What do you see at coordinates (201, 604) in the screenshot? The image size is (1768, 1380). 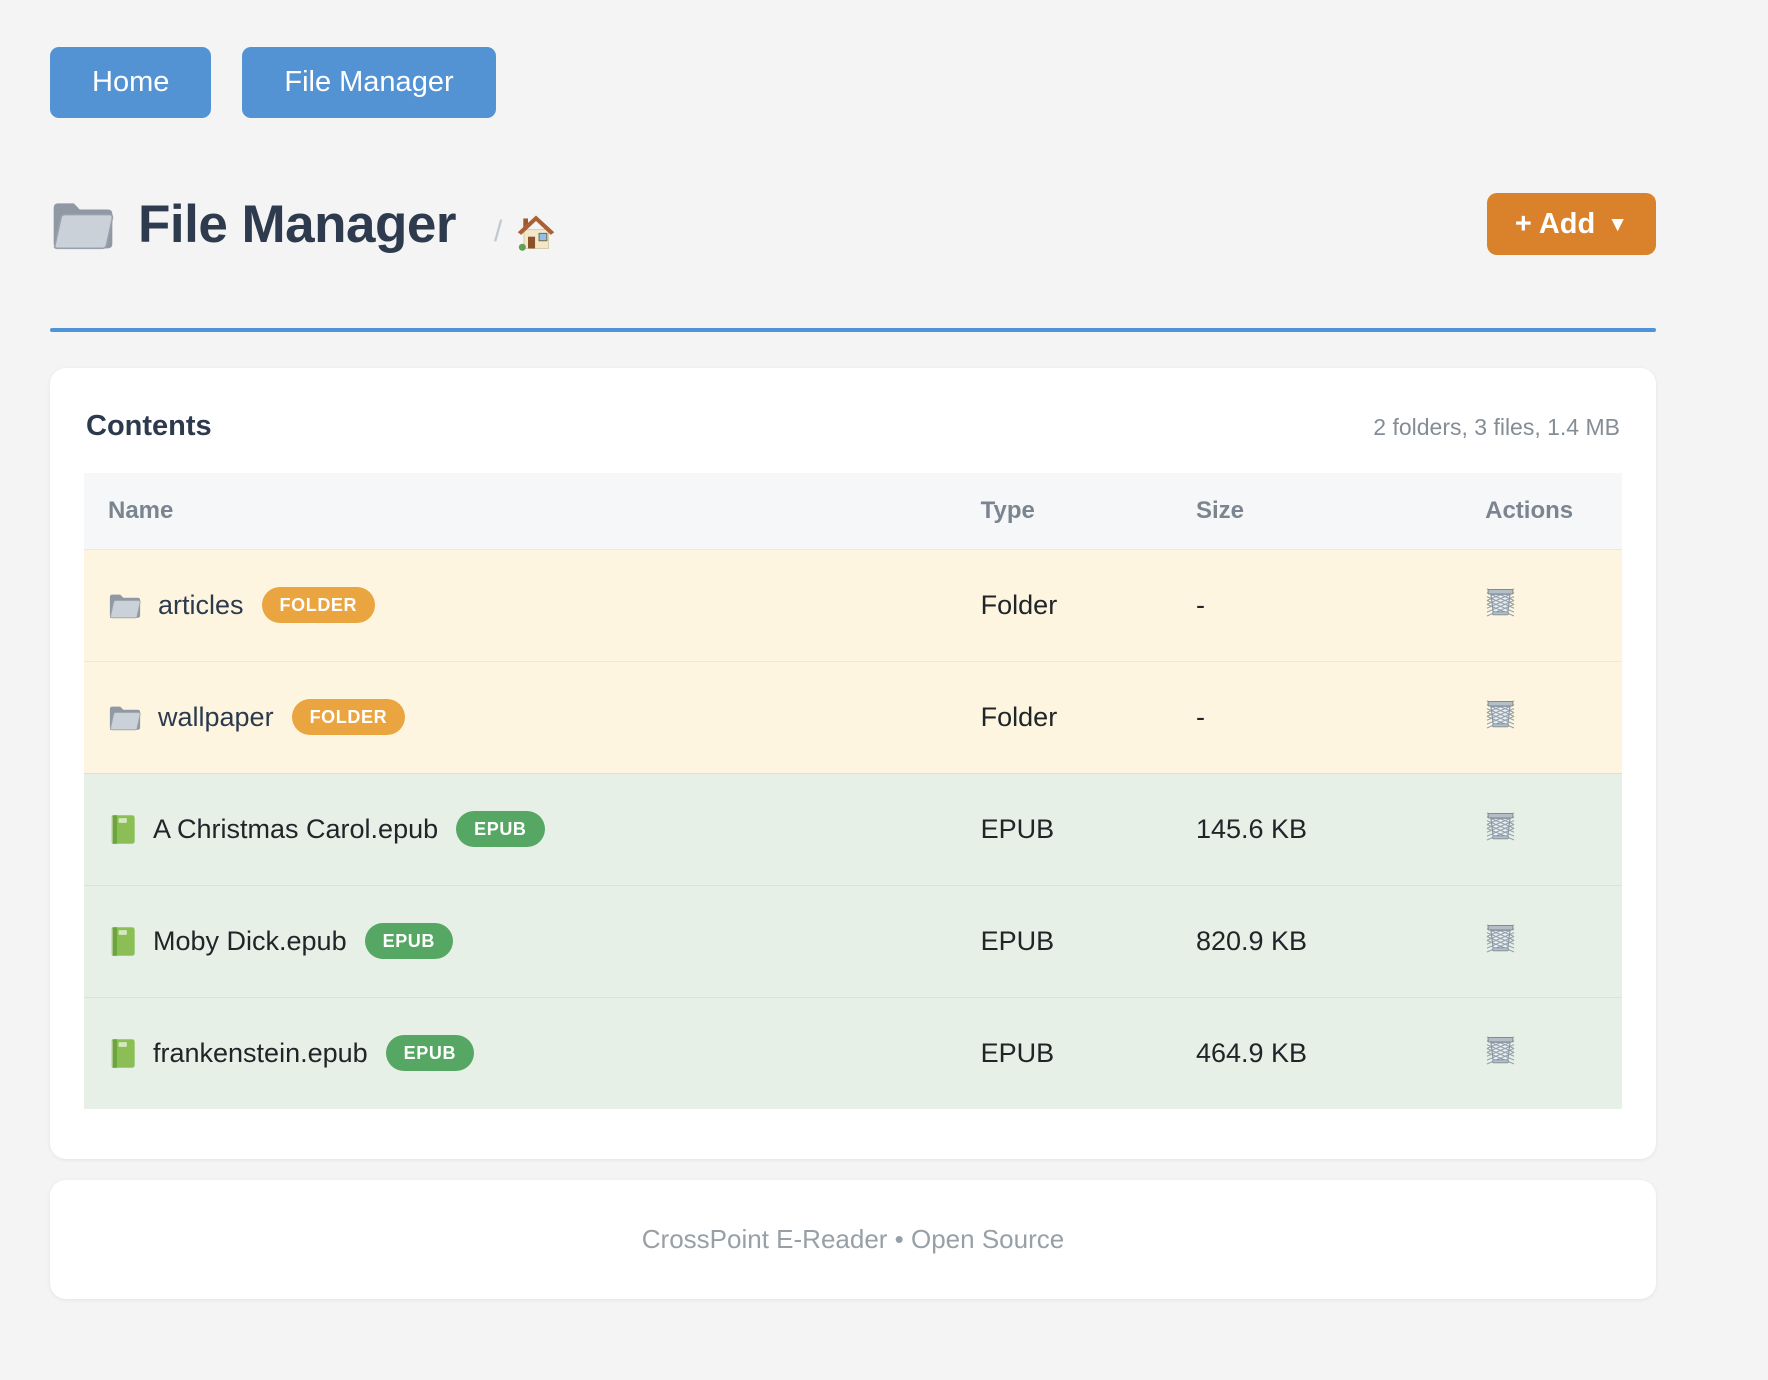 I see `file-name: articles` at bounding box center [201, 604].